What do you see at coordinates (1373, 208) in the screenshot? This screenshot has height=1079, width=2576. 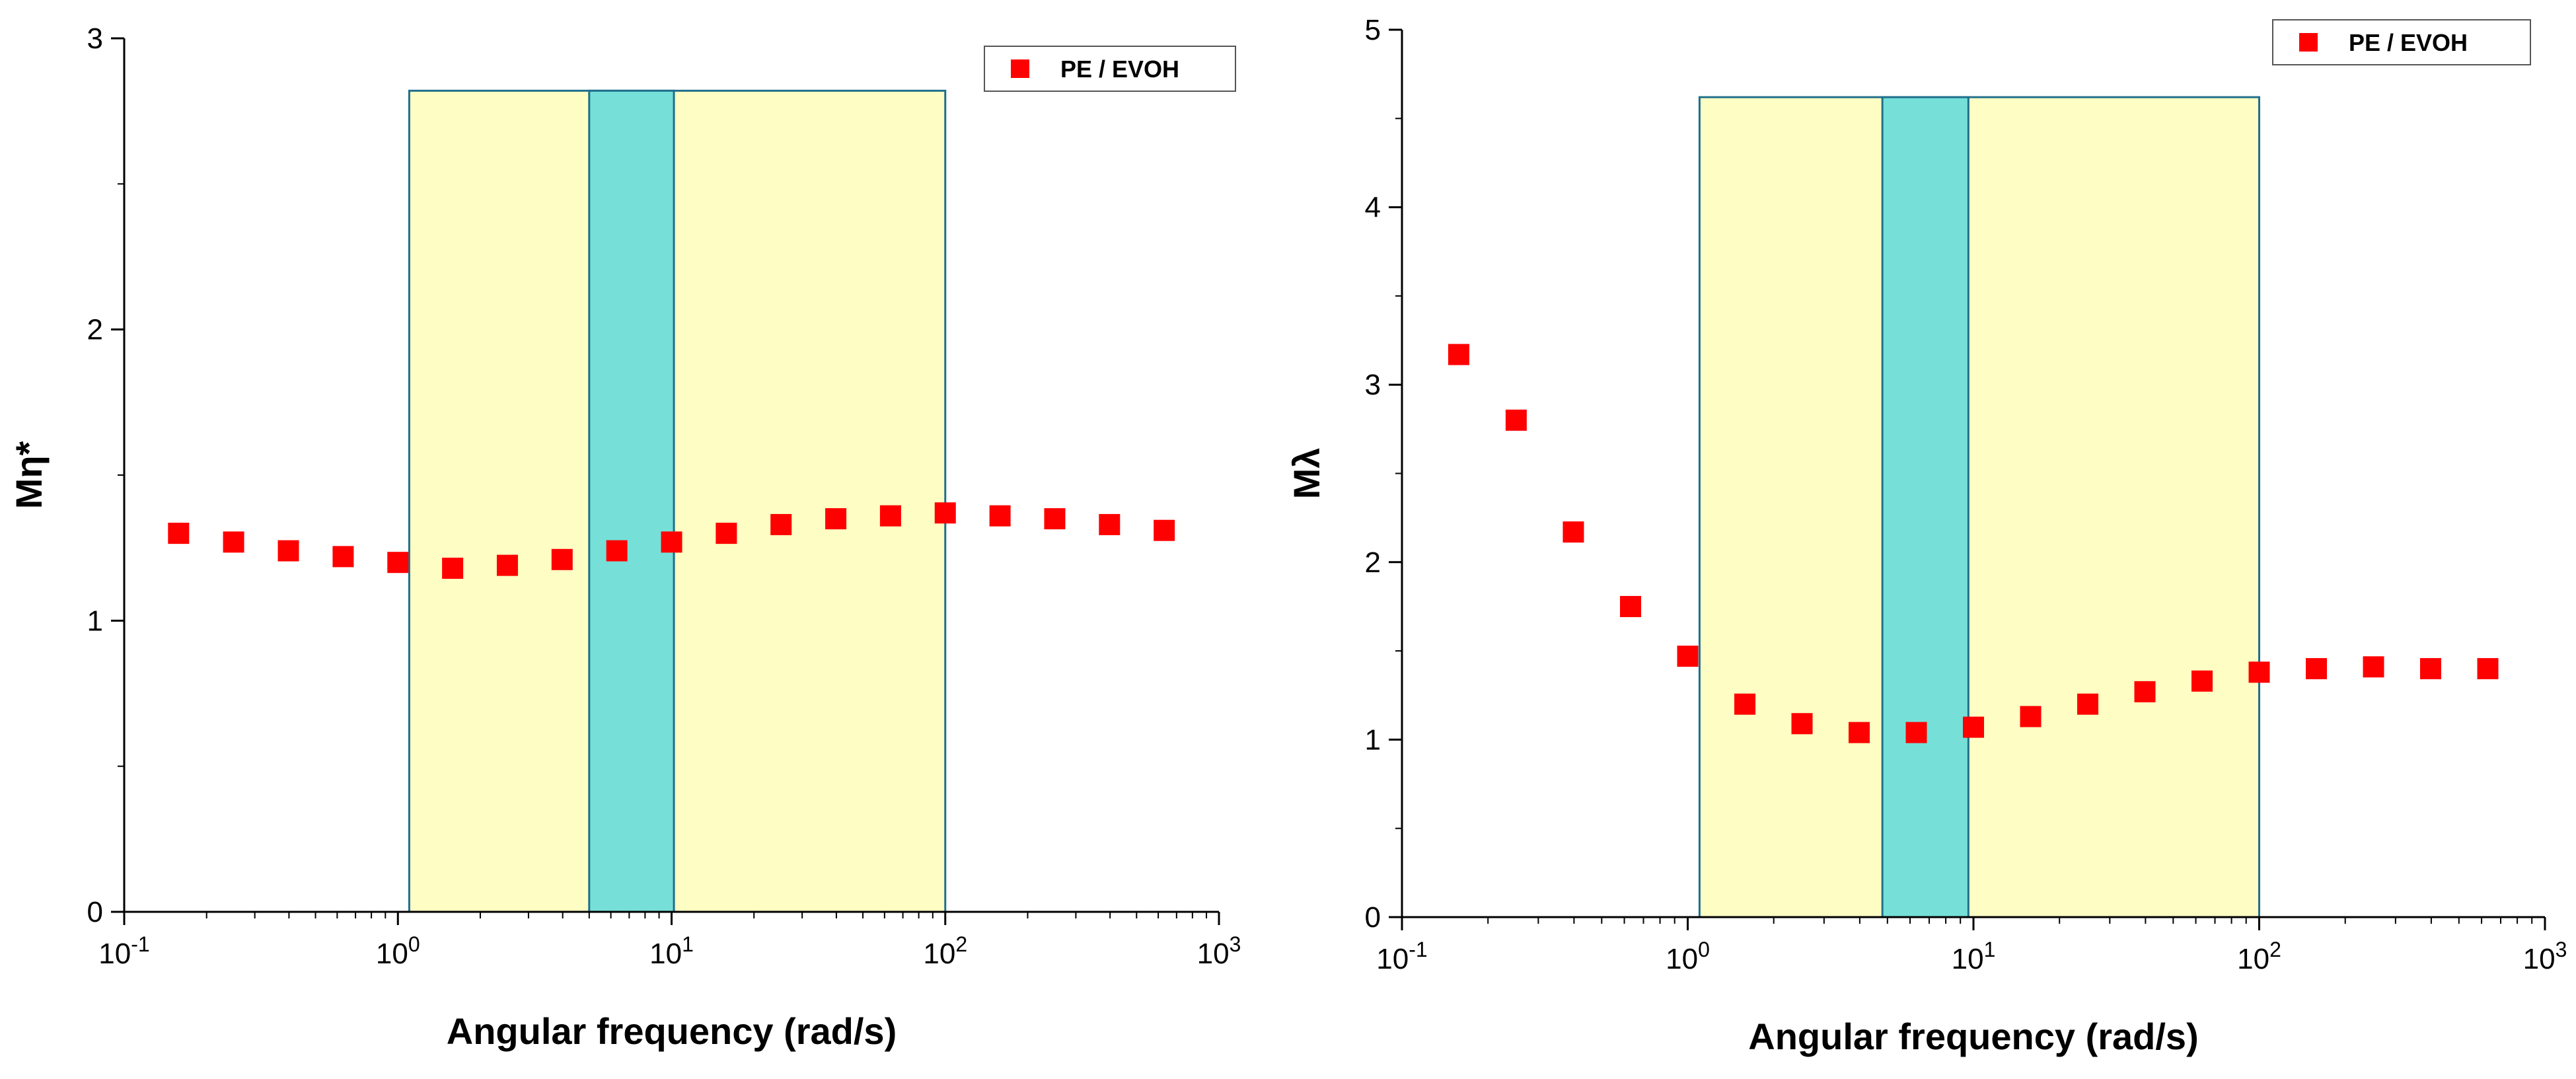 I see `y-tick-label: 4` at bounding box center [1373, 208].